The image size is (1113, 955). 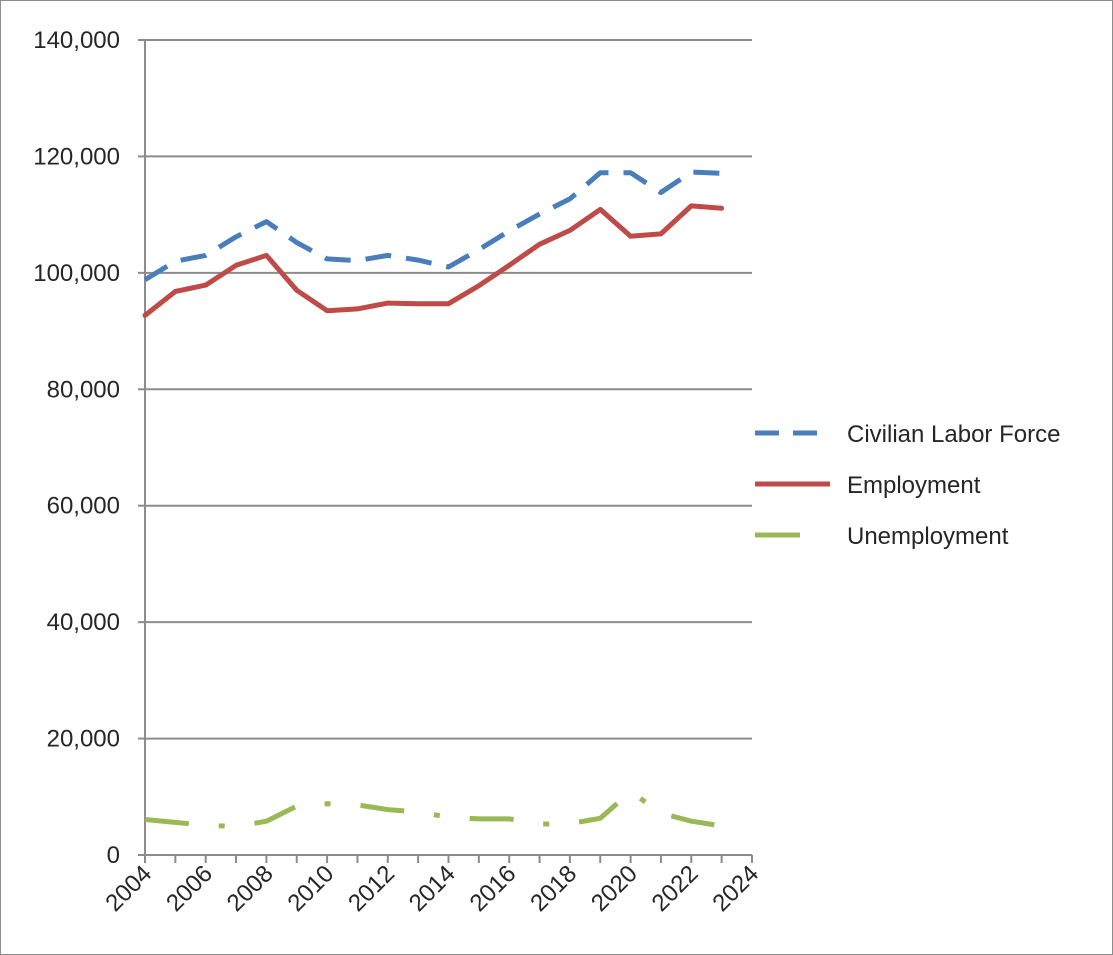 I want to click on x-tick-label: 2014, so click(x=432, y=888).